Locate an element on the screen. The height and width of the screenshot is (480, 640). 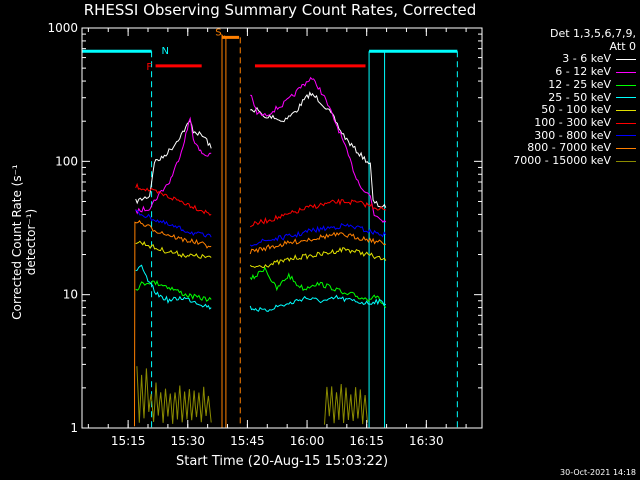
x-tick-label-1: 15:30 is located at coordinates (187, 441).